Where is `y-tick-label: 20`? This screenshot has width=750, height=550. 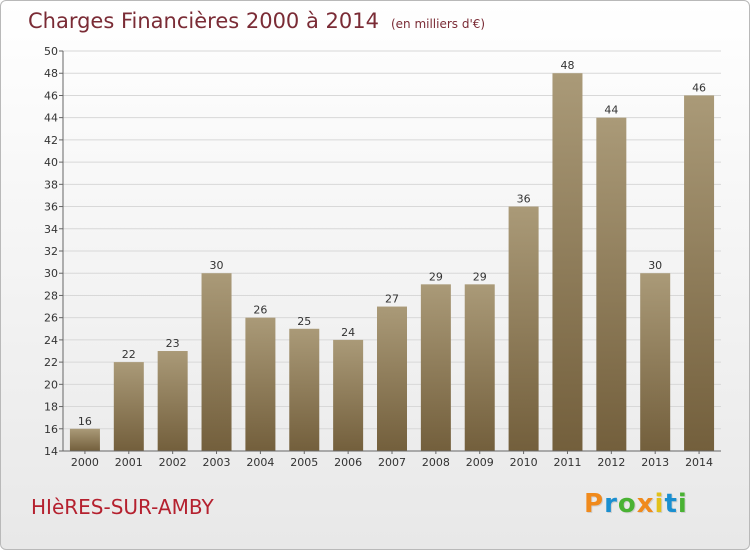
y-tick-label: 20 is located at coordinates (51, 384).